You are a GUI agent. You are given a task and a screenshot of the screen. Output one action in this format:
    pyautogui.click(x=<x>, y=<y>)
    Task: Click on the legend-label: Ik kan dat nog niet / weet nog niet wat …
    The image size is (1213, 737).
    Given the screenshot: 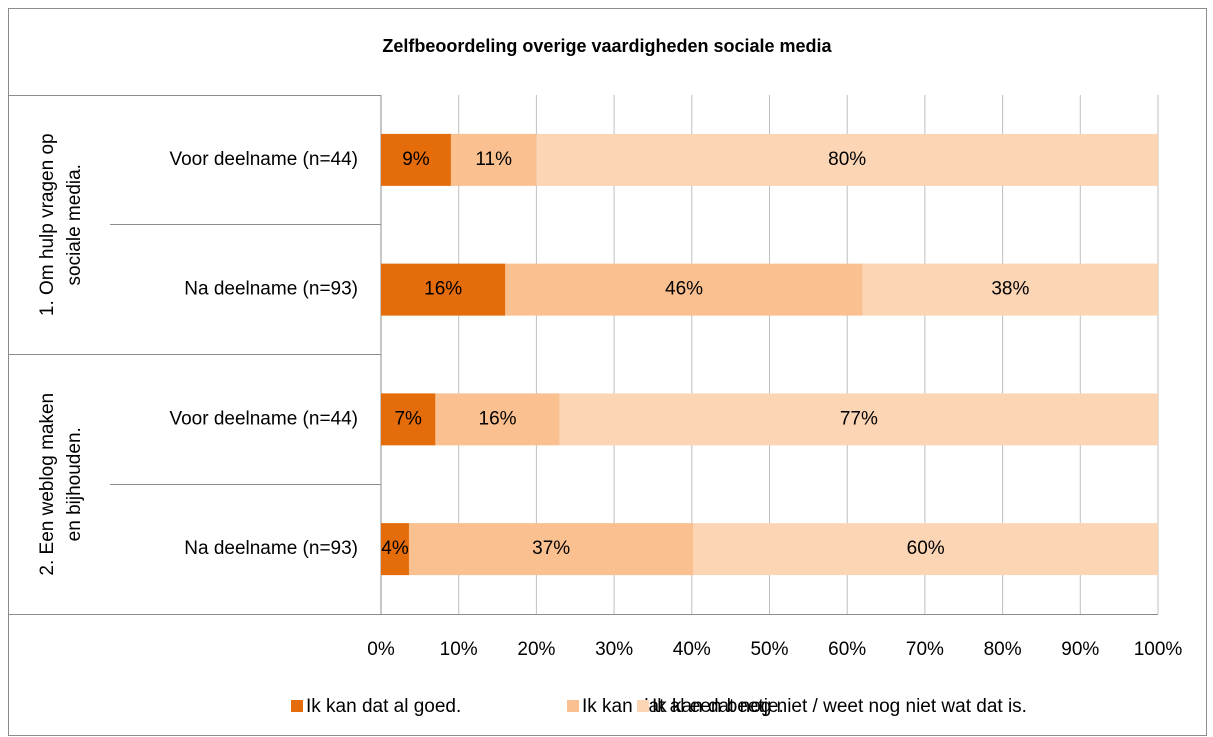 What is the action you would take?
    pyautogui.click(x=839, y=706)
    